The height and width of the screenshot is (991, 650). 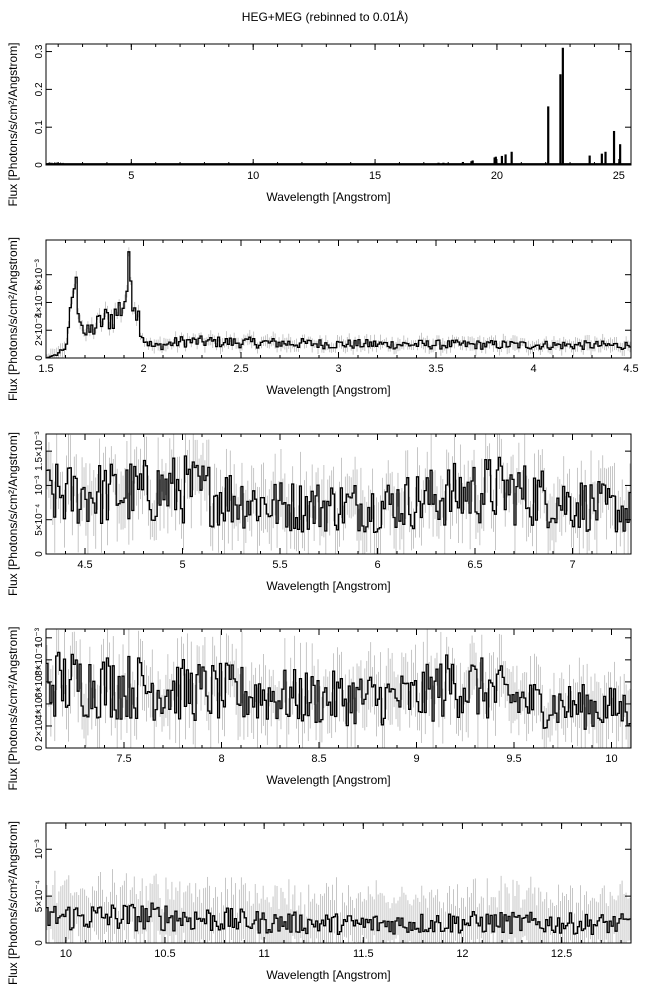 I want to click on x-tick-label: 6.5, so click(x=474, y=565).